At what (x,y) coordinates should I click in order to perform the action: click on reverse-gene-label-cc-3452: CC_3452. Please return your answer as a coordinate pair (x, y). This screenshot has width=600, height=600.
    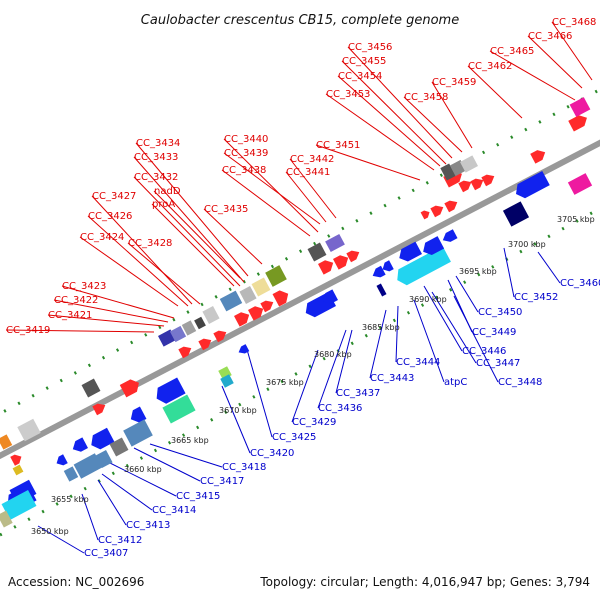
    Looking at the image, I should click on (536, 297).